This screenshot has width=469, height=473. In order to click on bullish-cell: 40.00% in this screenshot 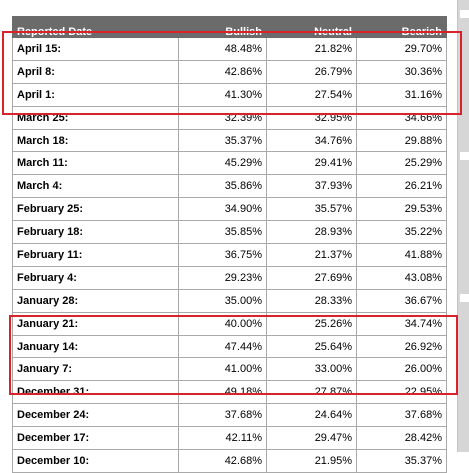, I will do `click(222, 323)`.